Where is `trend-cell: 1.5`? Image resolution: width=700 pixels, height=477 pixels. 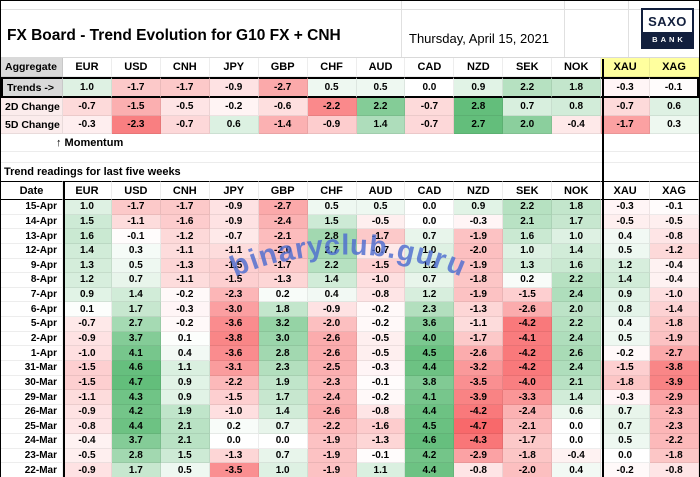 trend-cell: 1.5 is located at coordinates (185, 456).